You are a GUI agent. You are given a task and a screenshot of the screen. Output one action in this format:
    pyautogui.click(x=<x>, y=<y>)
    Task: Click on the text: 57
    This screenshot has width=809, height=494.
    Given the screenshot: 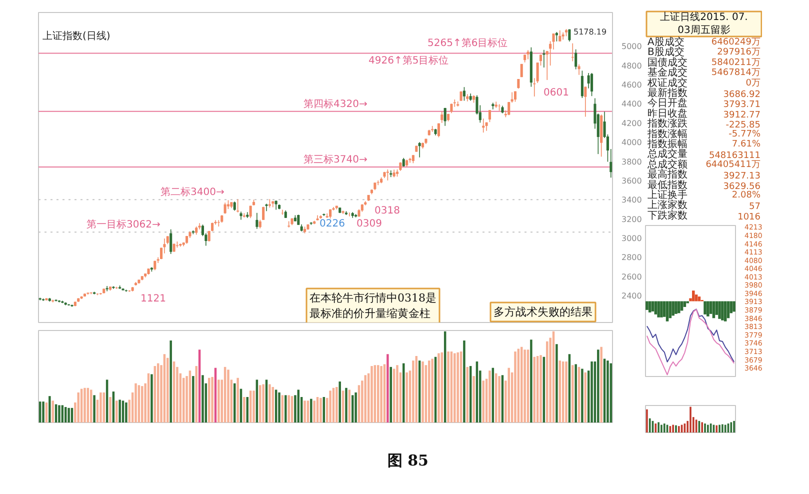 What is the action you would take?
    pyautogui.click(x=754, y=207)
    